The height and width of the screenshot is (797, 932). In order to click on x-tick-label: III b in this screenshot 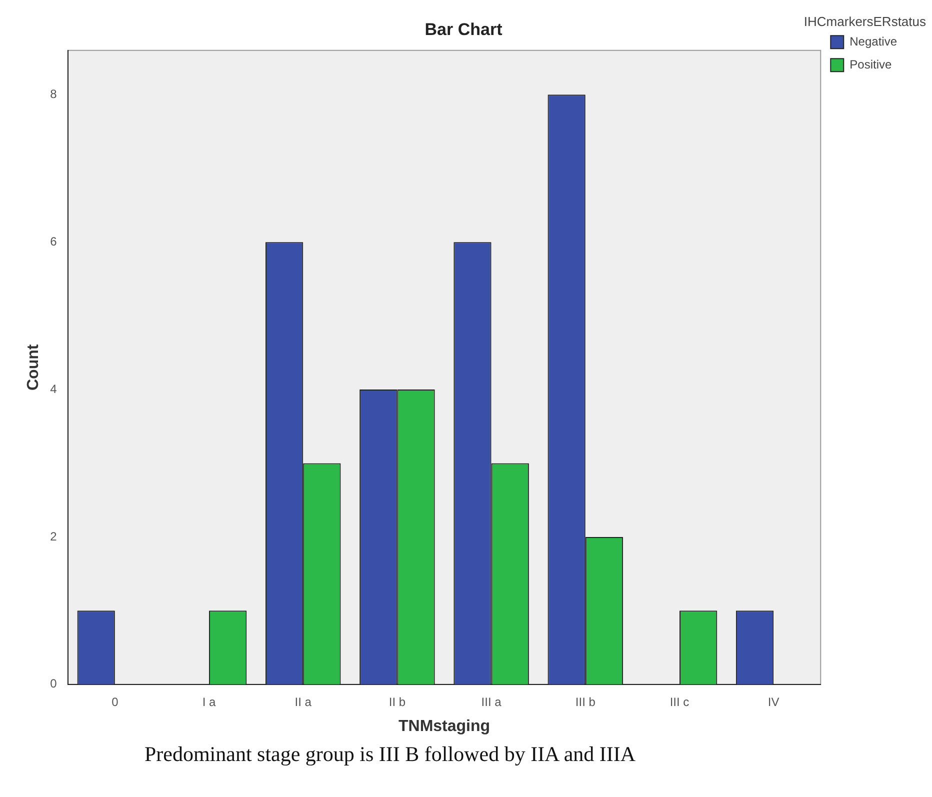, I will do `click(585, 701)`.